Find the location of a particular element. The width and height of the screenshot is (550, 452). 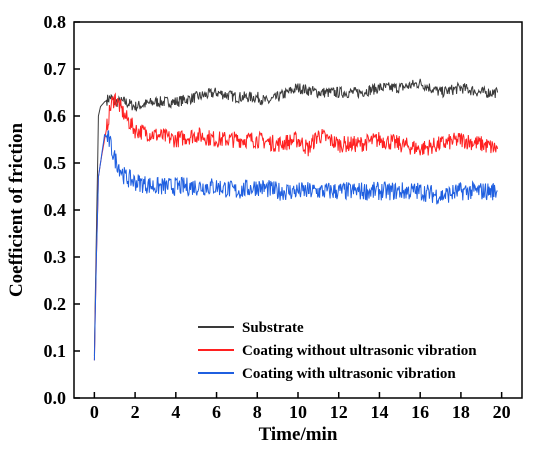

x-tick-label: 8 is located at coordinates (257, 412).